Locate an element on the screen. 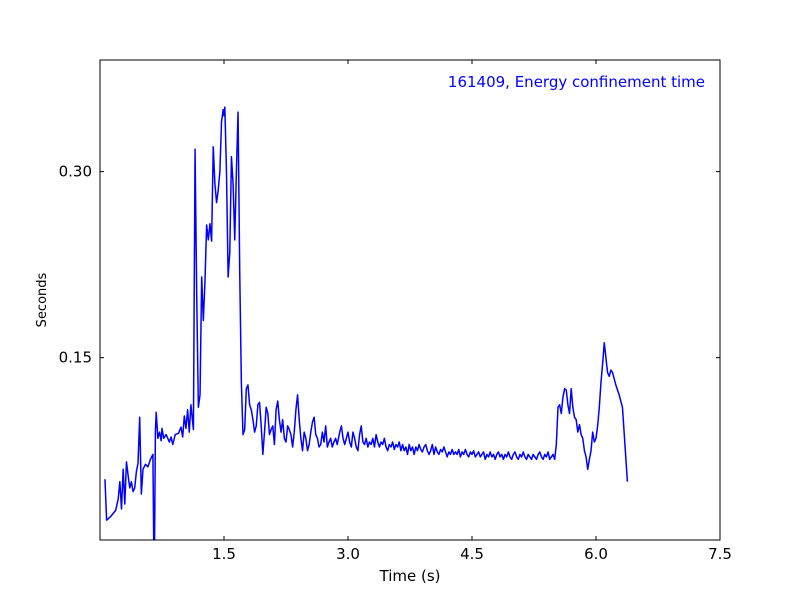  x-tick-label: 1.5 is located at coordinates (224, 554).